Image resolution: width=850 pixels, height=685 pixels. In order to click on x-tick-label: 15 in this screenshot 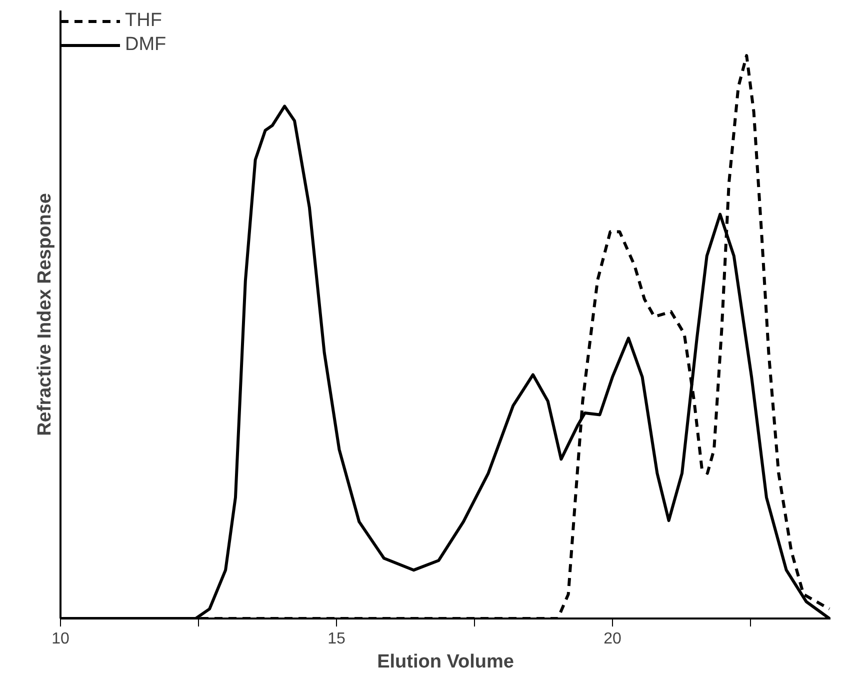, I will do `click(337, 639)`.